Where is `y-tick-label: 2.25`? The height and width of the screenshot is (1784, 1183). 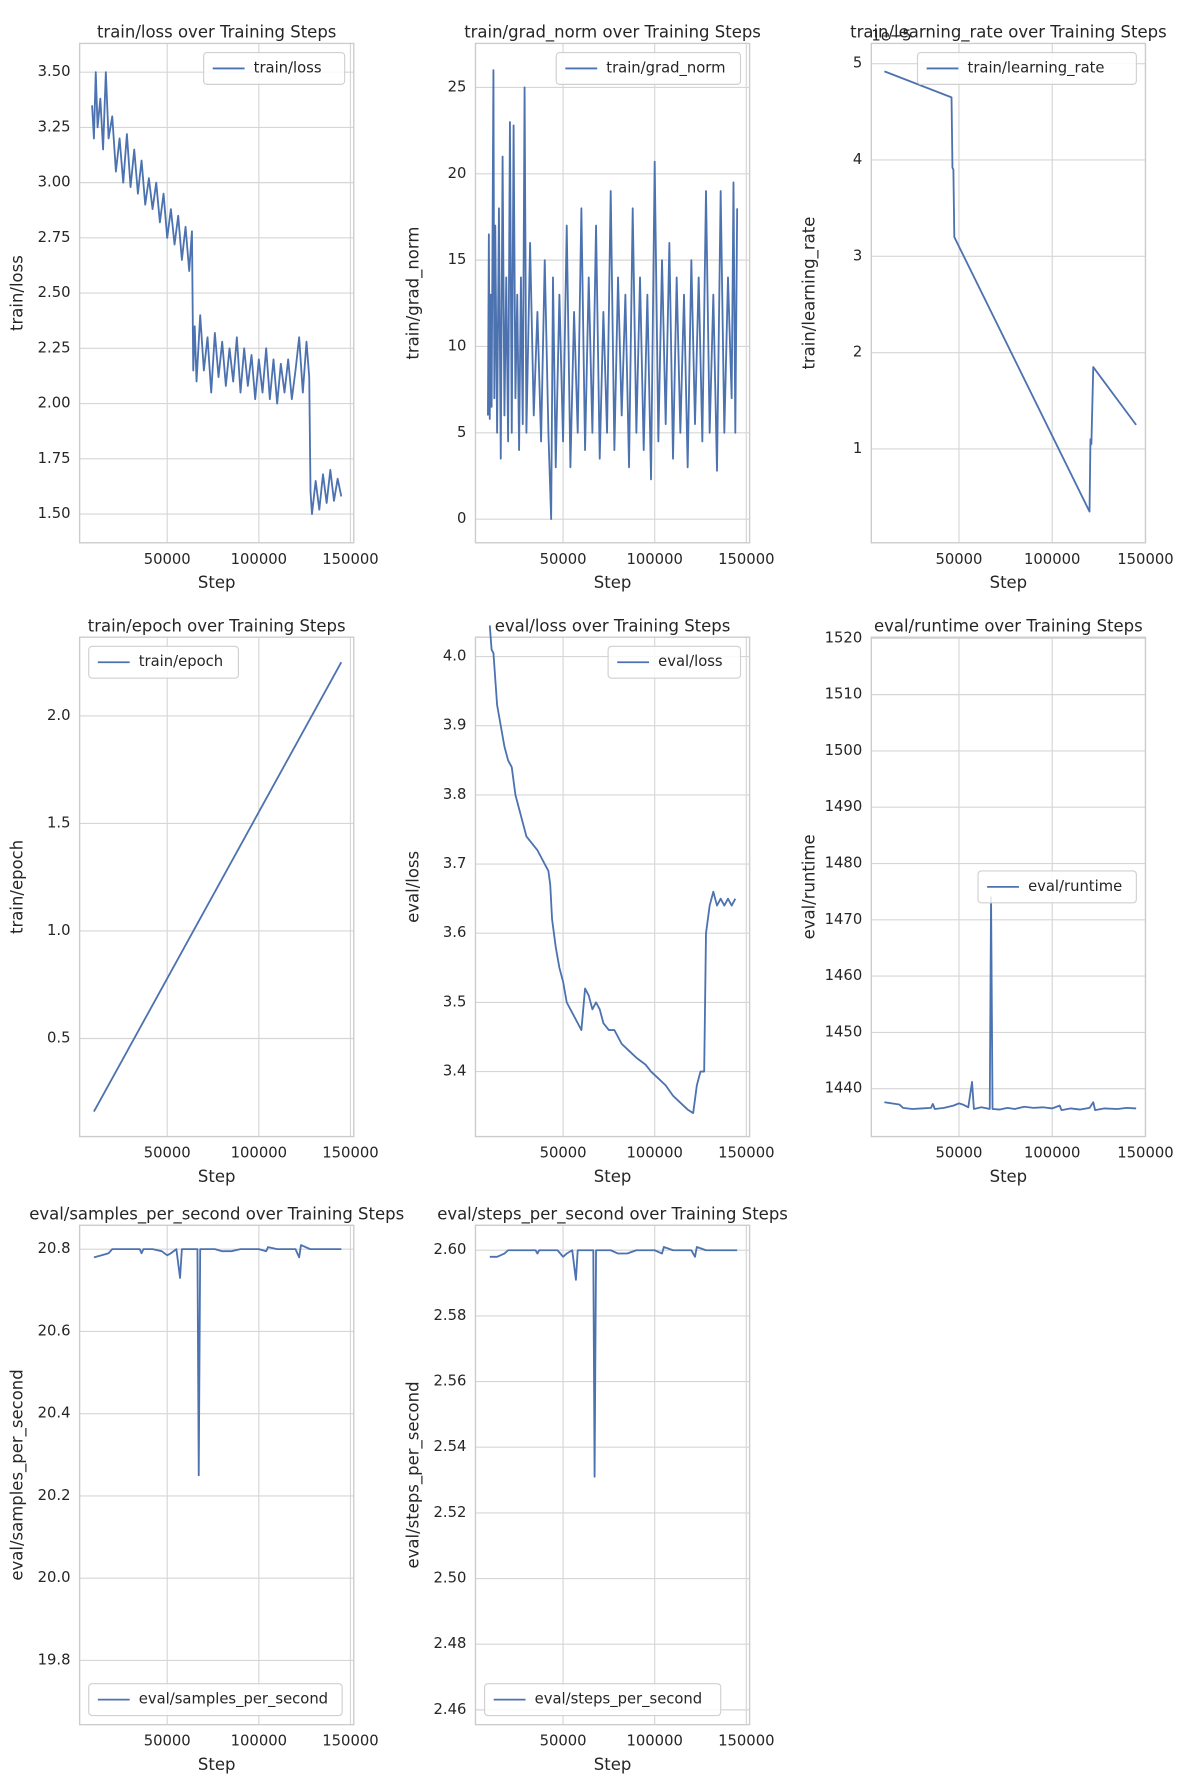 y-tick-label: 2.25 is located at coordinates (54, 347).